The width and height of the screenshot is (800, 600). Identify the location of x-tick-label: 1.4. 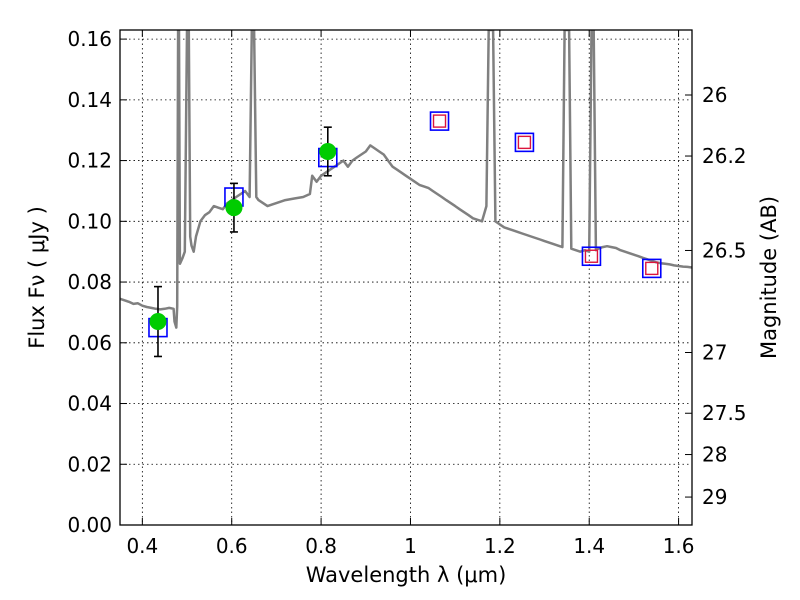
(589, 546).